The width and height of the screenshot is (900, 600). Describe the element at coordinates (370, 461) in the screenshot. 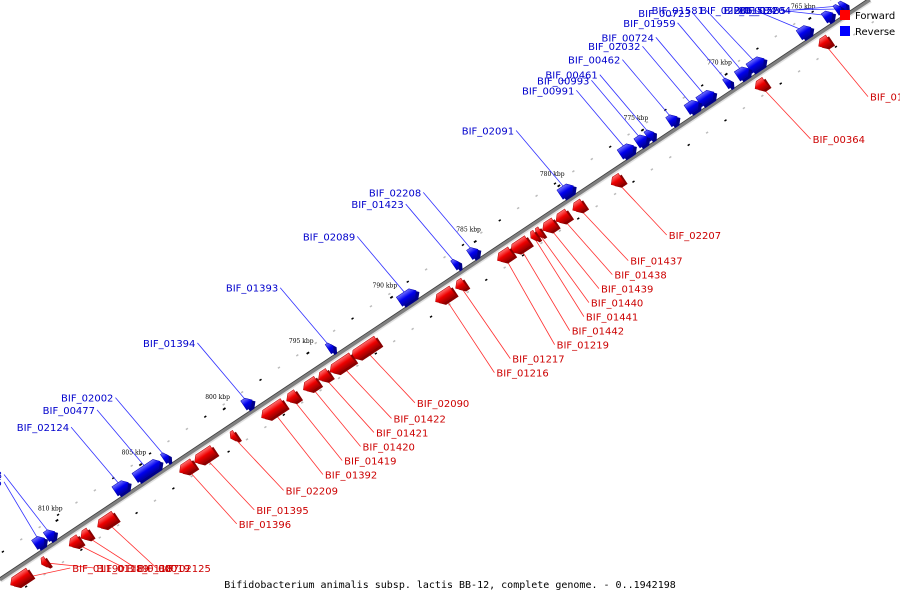

I see `gene-label: BIF_01419` at that location.